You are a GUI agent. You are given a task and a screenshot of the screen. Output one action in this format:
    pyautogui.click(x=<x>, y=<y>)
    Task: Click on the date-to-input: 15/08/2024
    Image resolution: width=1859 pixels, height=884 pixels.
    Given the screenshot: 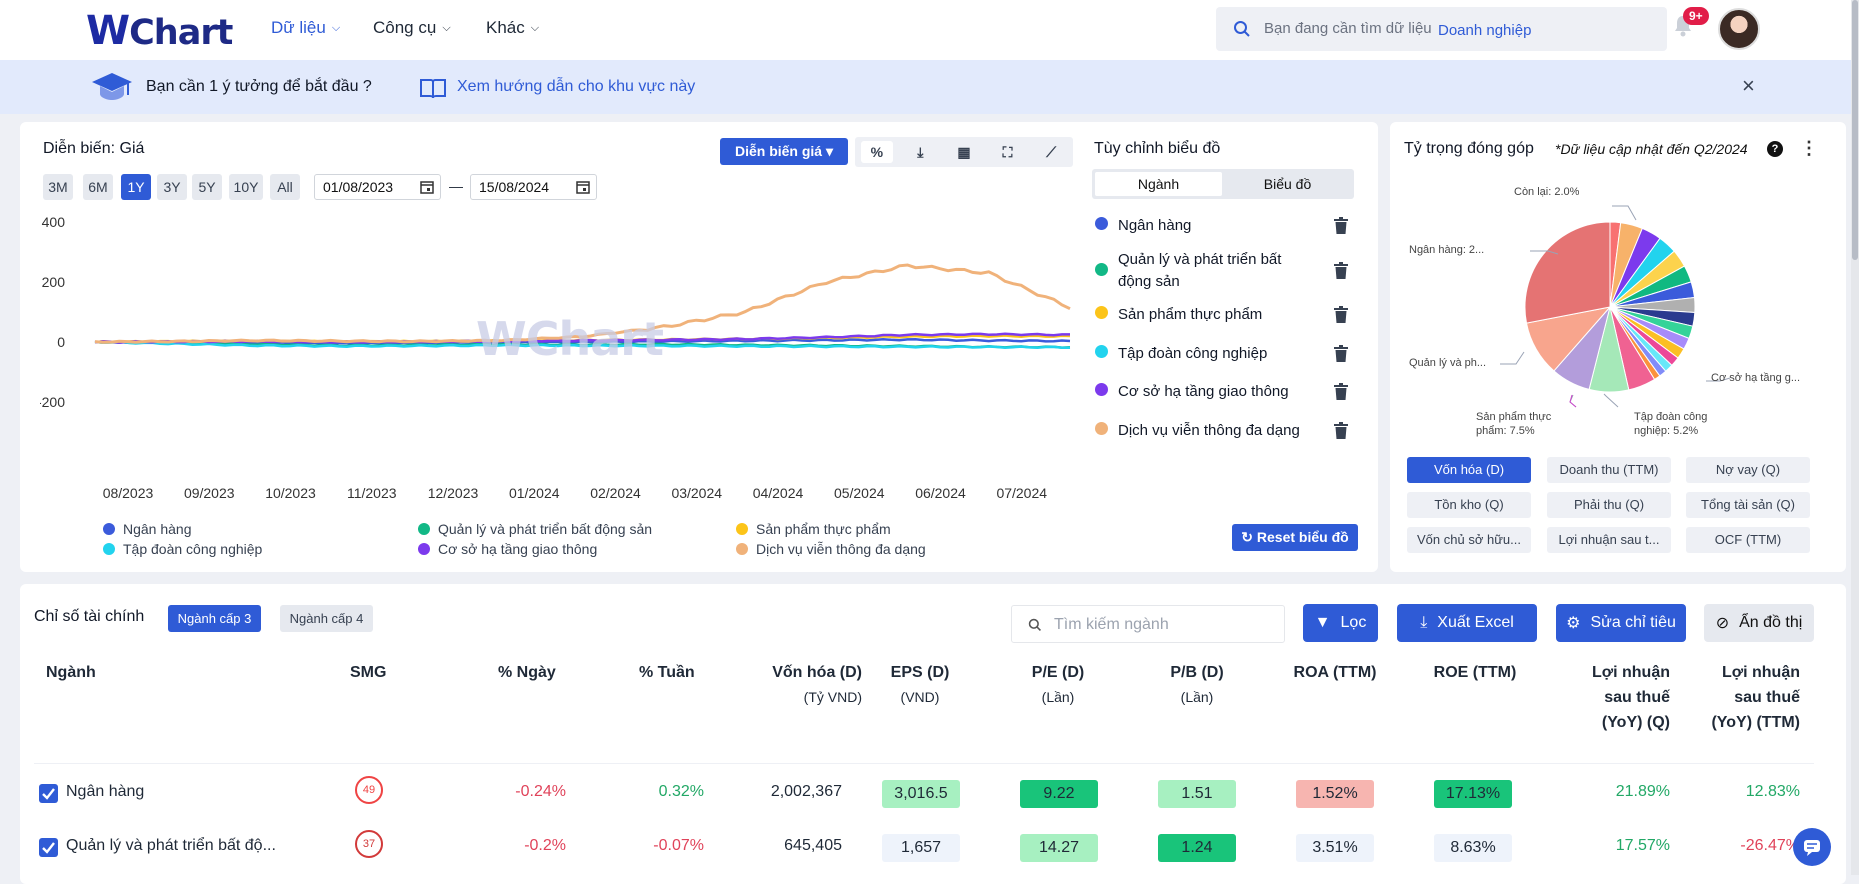 What is the action you would take?
    pyautogui.click(x=533, y=187)
    